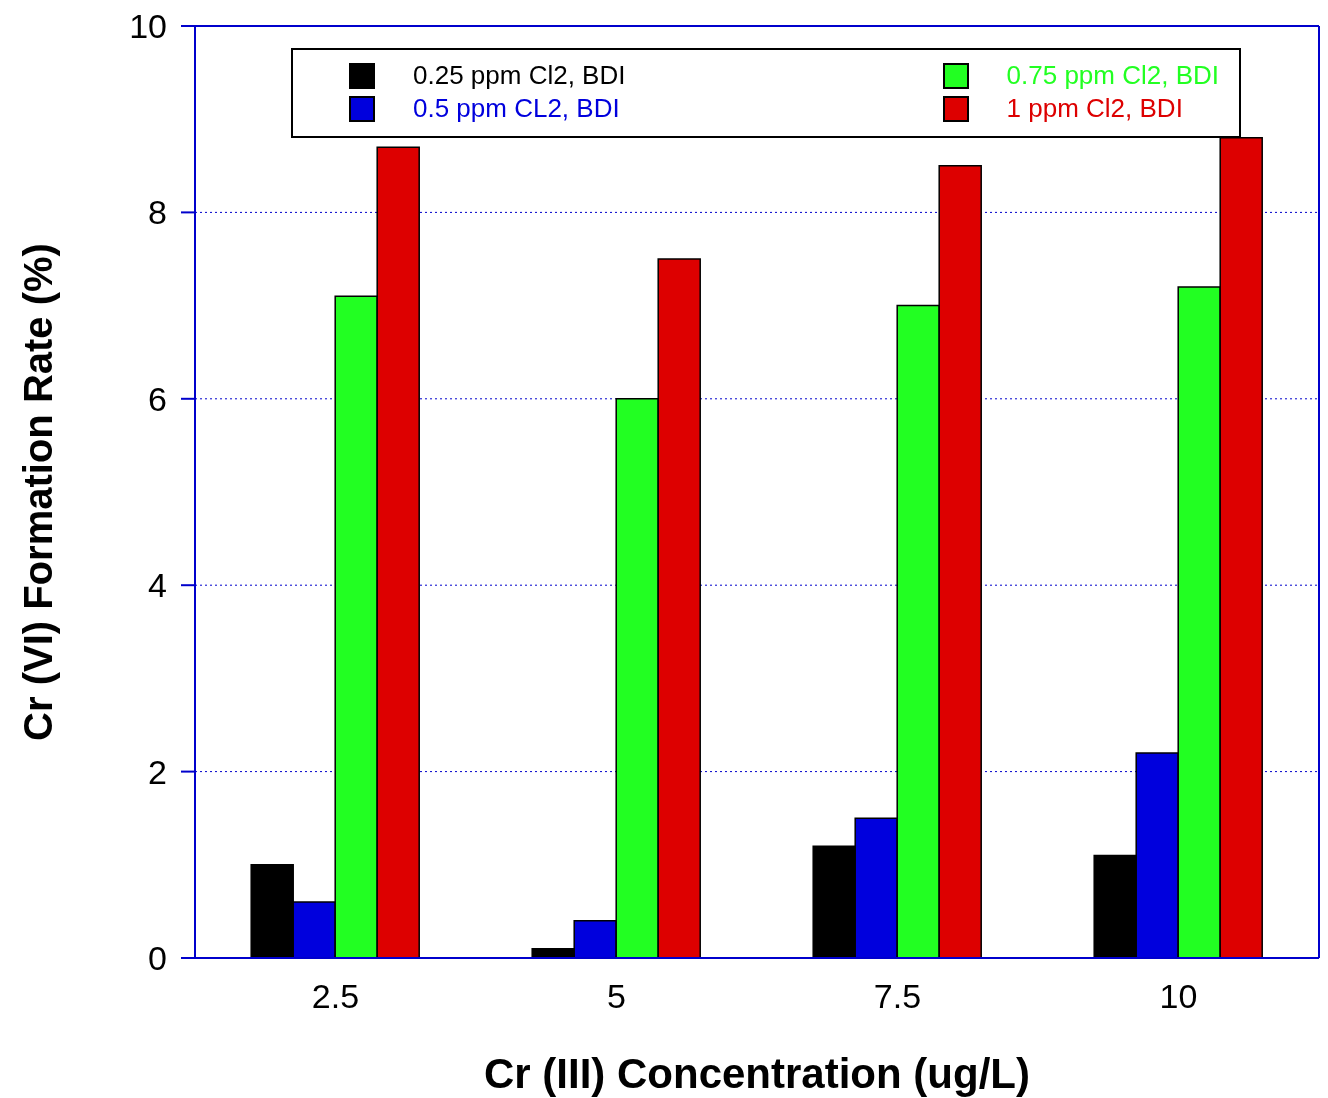  Describe the element at coordinates (157, 212) in the screenshot. I see `y-tick-label: 8` at that location.